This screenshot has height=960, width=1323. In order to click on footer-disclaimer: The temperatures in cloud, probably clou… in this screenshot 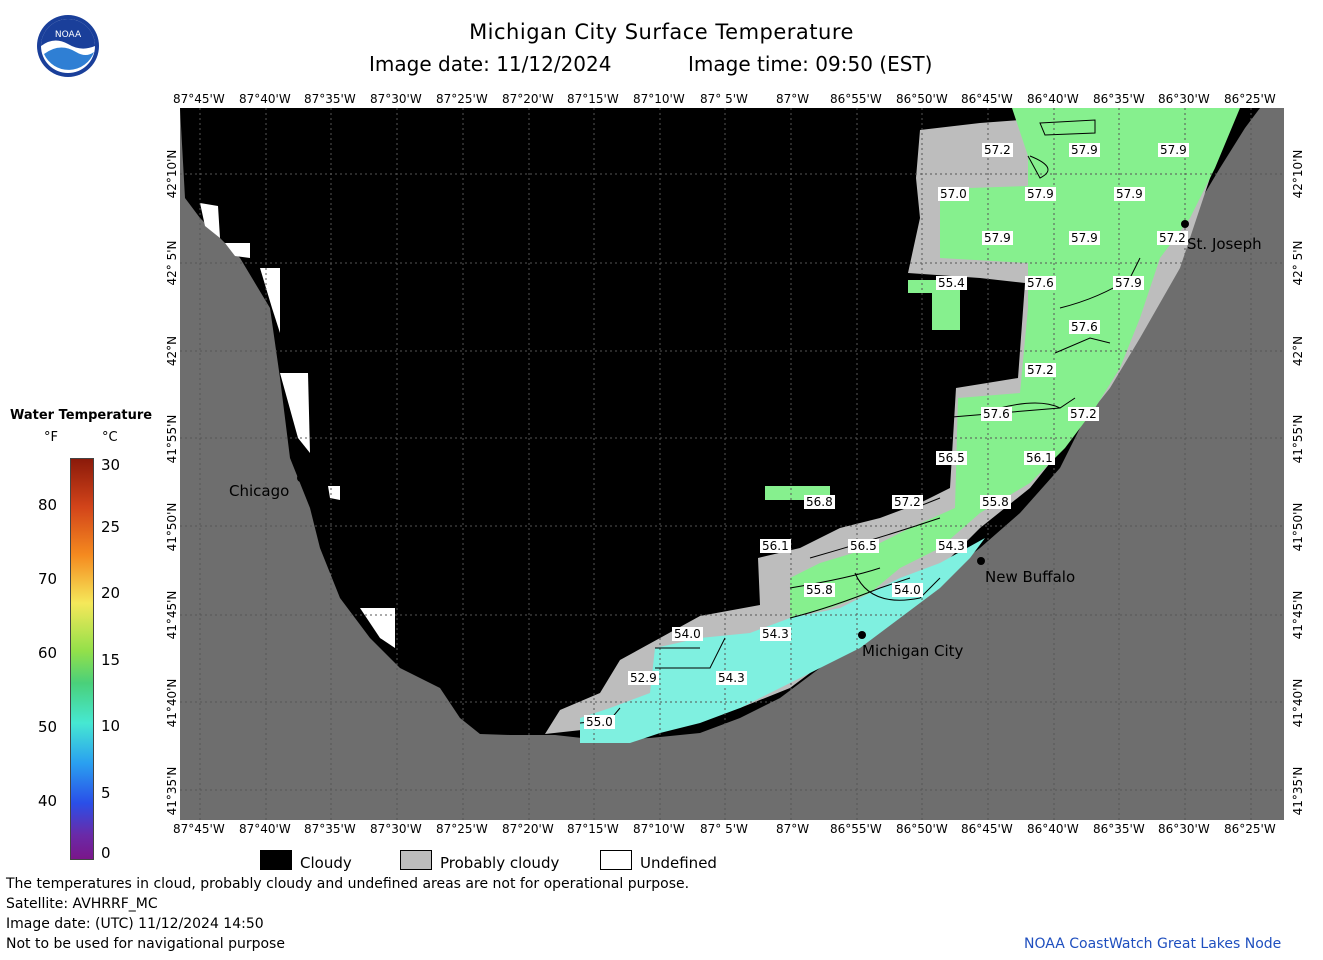, I will do `click(348, 884)`.